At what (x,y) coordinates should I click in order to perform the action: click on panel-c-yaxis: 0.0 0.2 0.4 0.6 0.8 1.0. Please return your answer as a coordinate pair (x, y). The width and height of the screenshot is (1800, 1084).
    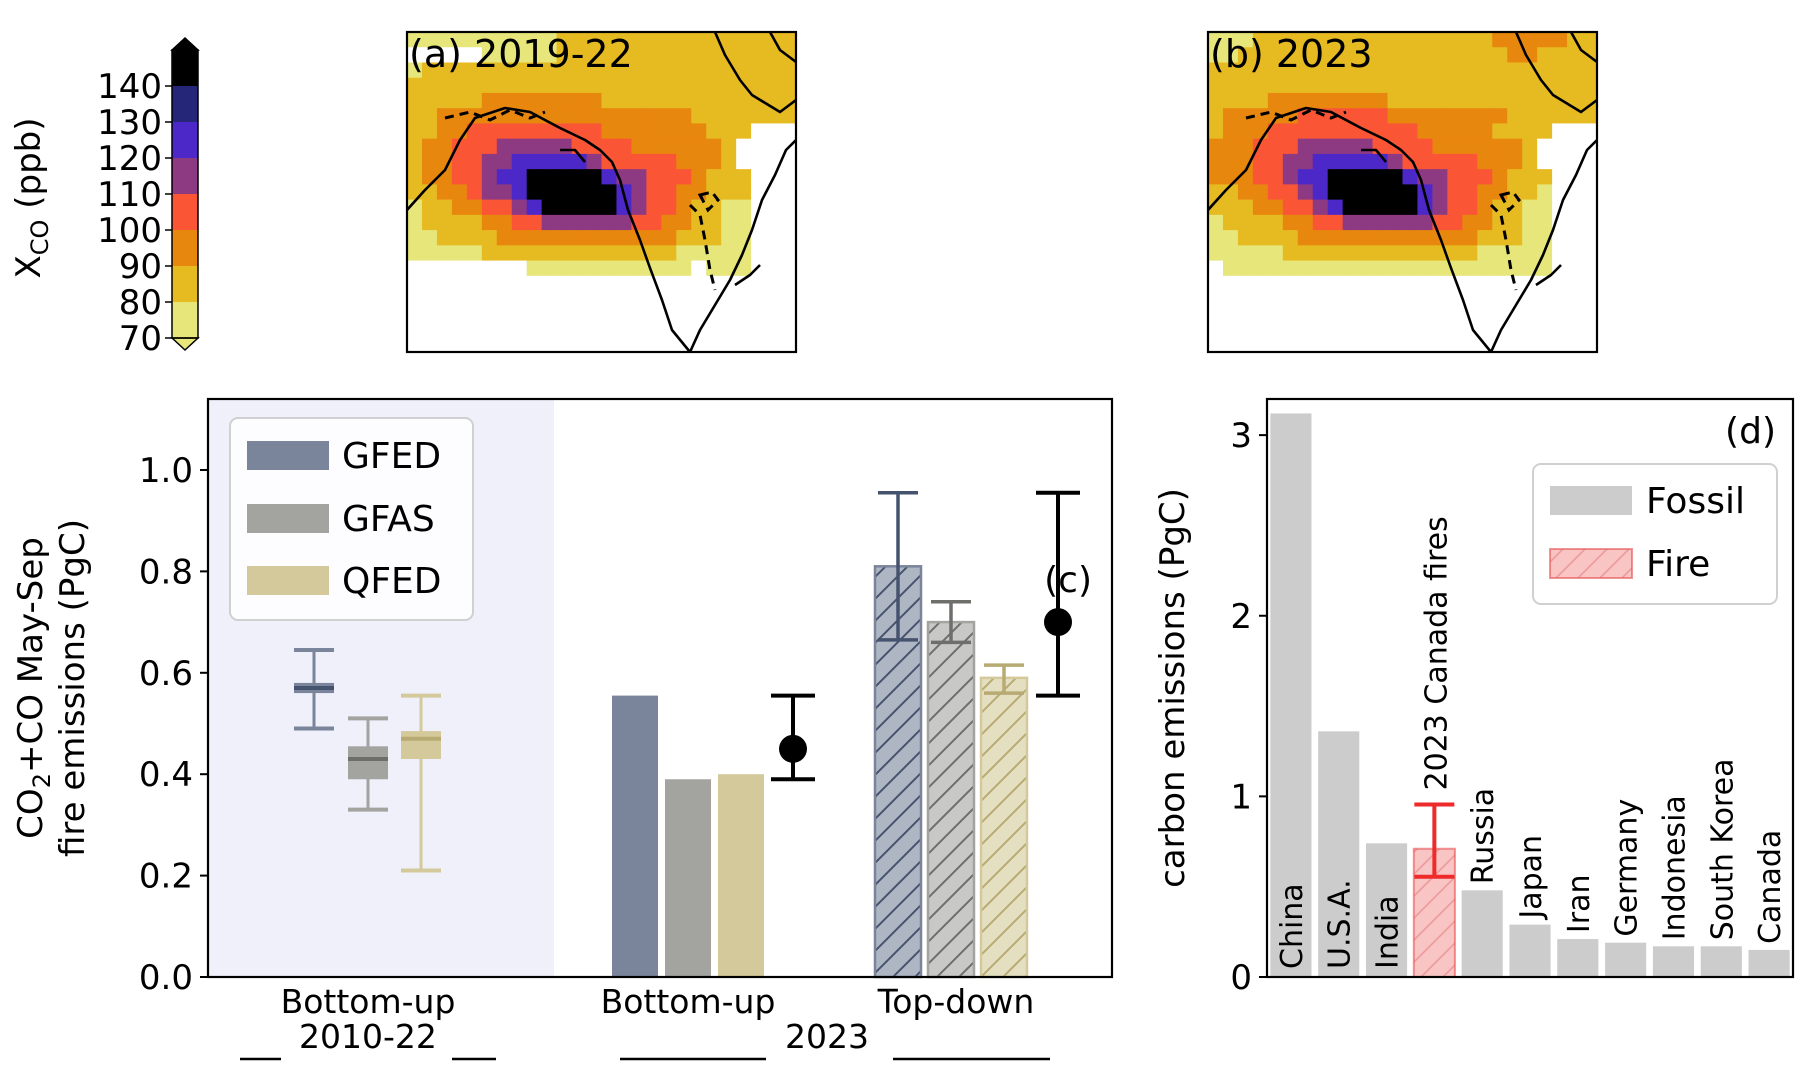
    Looking at the image, I should click on (173, 724).